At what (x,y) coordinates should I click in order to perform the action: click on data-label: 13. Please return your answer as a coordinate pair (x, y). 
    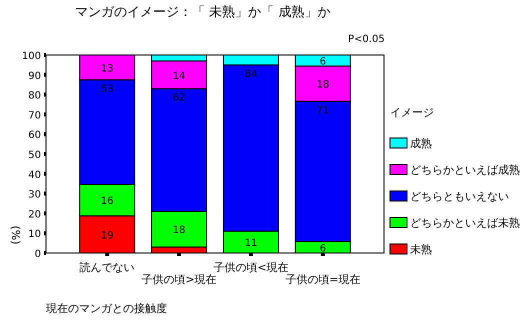
    Looking at the image, I should click on (107, 68).